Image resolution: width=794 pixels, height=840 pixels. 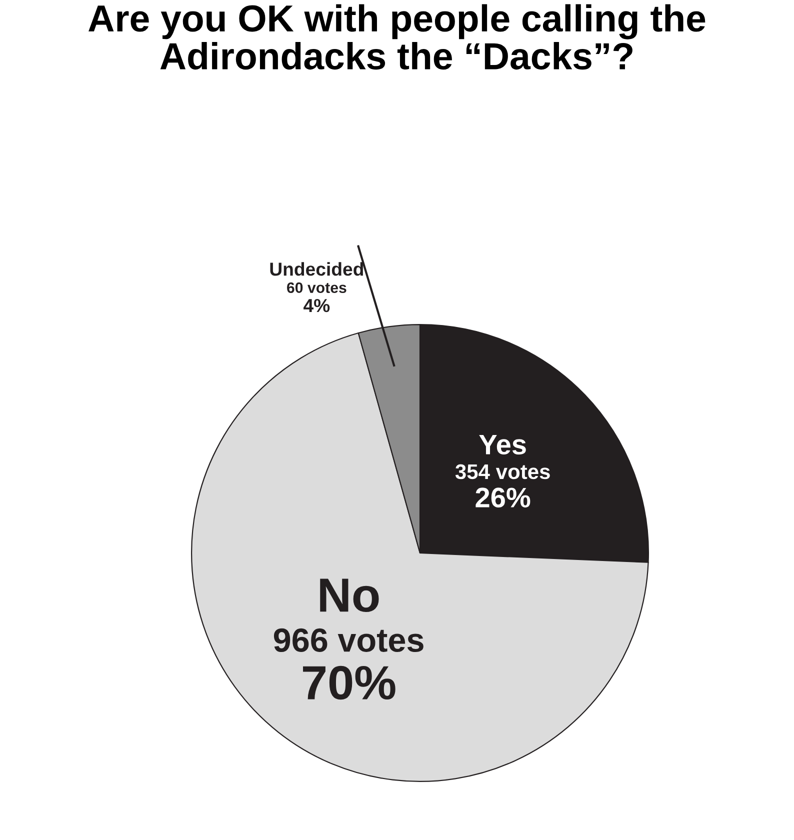 What do you see at coordinates (349, 595) in the screenshot?
I see `slice-label: No` at bounding box center [349, 595].